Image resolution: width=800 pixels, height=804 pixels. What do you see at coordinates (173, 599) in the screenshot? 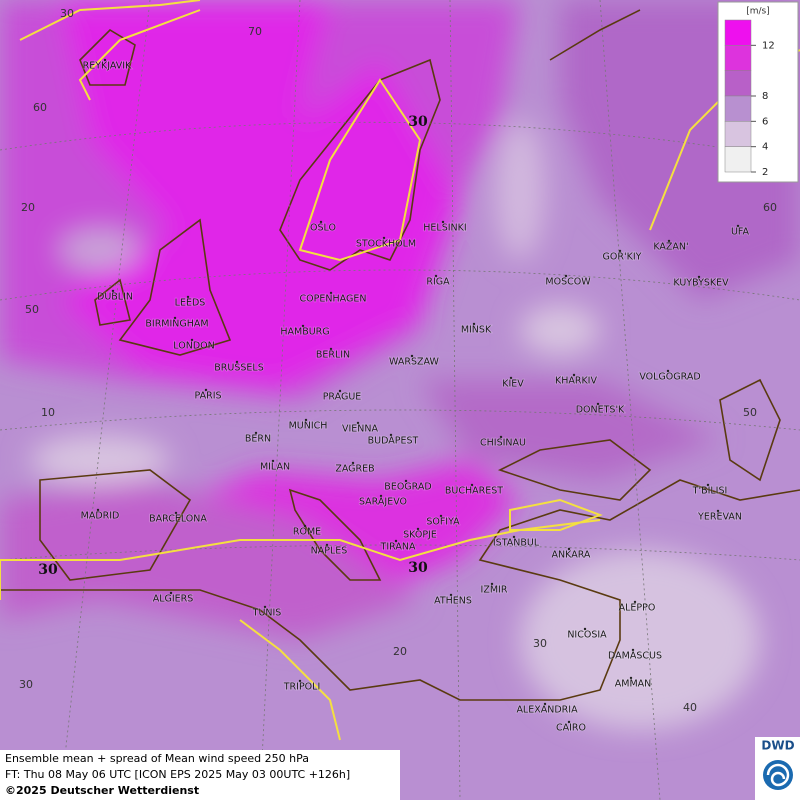
I see `city-label: ALGIERS` at bounding box center [173, 599].